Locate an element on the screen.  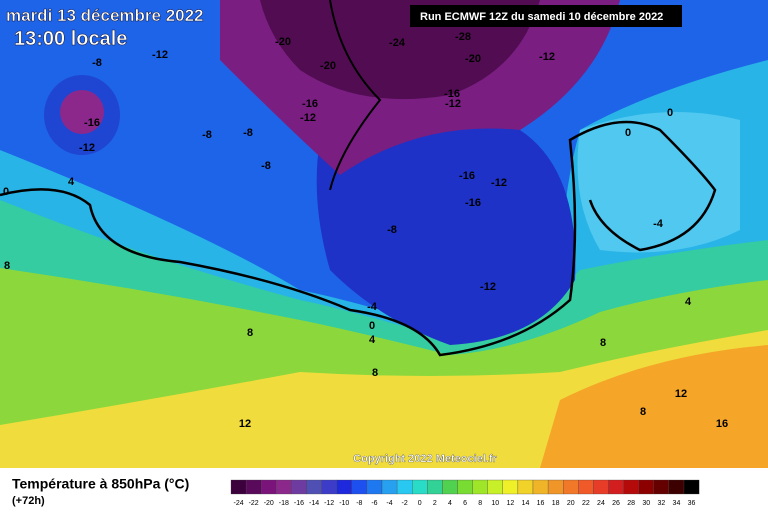
contour-label: -24 is located at coordinates (397, 43).